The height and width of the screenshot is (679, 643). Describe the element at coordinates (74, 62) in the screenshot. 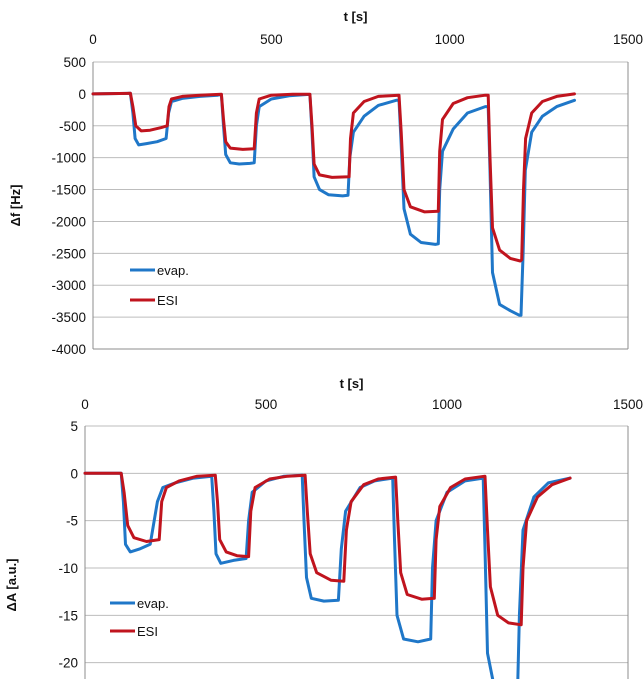

I see `y-tick-label: 500` at that location.